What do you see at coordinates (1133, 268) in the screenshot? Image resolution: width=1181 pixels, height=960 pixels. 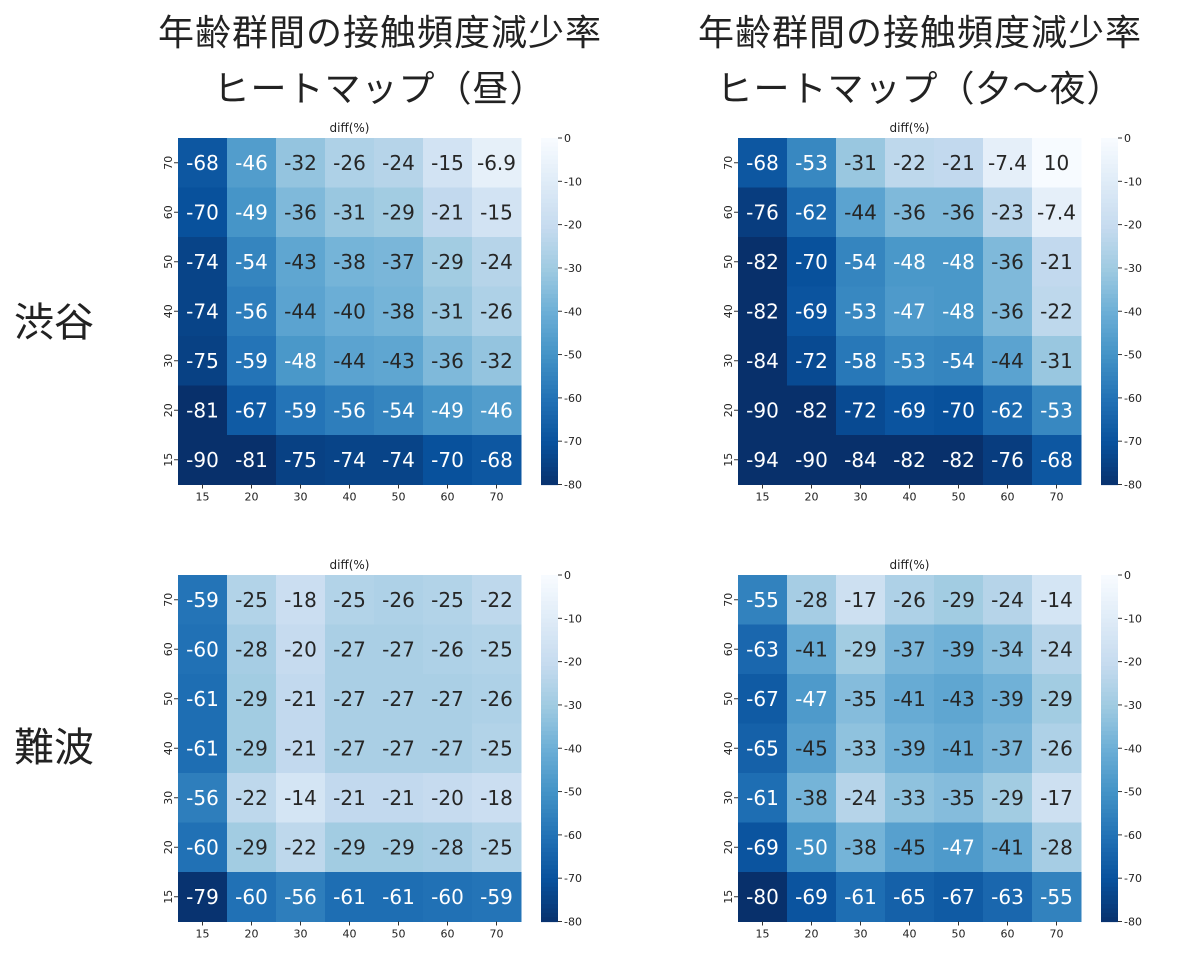 I see `colorbar-tick-label: -30` at bounding box center [1133, 268].